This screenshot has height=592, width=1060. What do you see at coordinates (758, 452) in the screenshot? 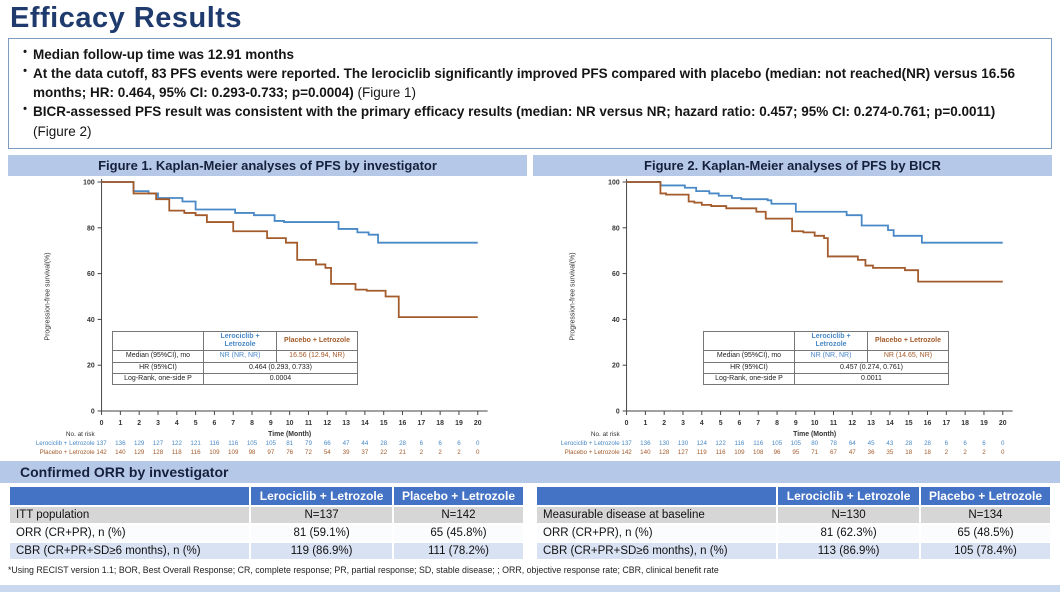
I see `svg-text: 108` at bounding box center [758, 452].